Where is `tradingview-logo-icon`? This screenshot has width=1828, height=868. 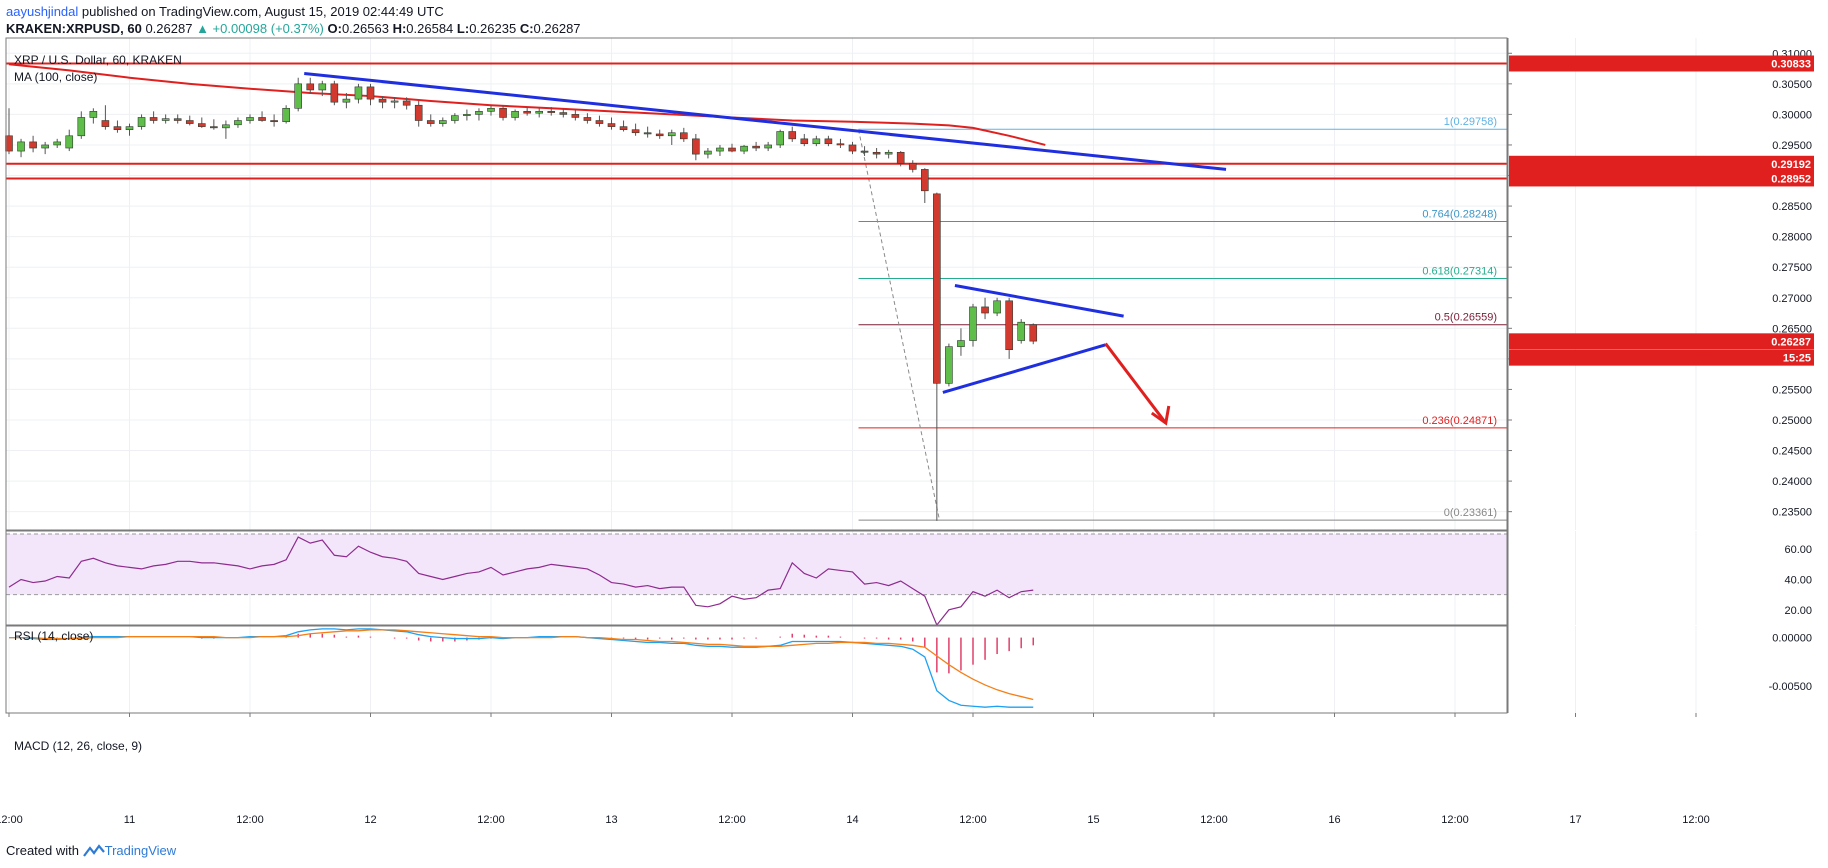 tradingview-logo-icon is located at coordinates (93, 850).